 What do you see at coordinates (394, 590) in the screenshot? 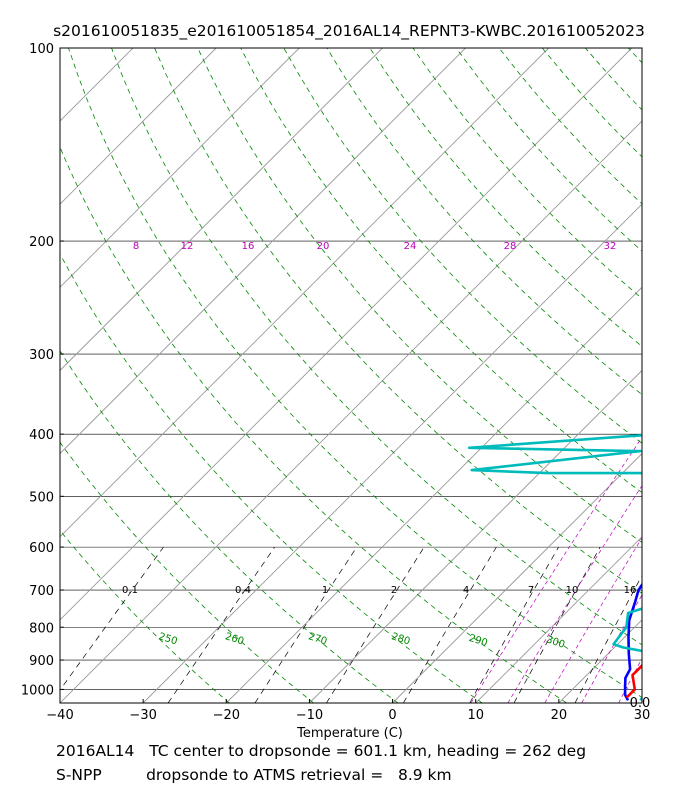
I see `mixing-ratio-label: 2` at bounding box center [394, 590].